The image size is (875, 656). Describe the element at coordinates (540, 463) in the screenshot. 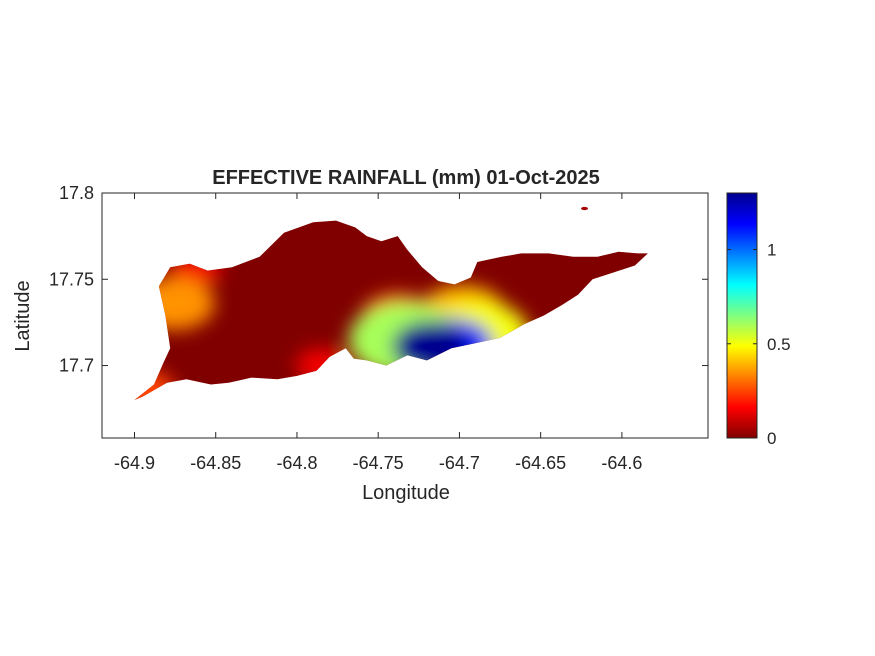

I see `x-tick-label: -64.65` at that location.